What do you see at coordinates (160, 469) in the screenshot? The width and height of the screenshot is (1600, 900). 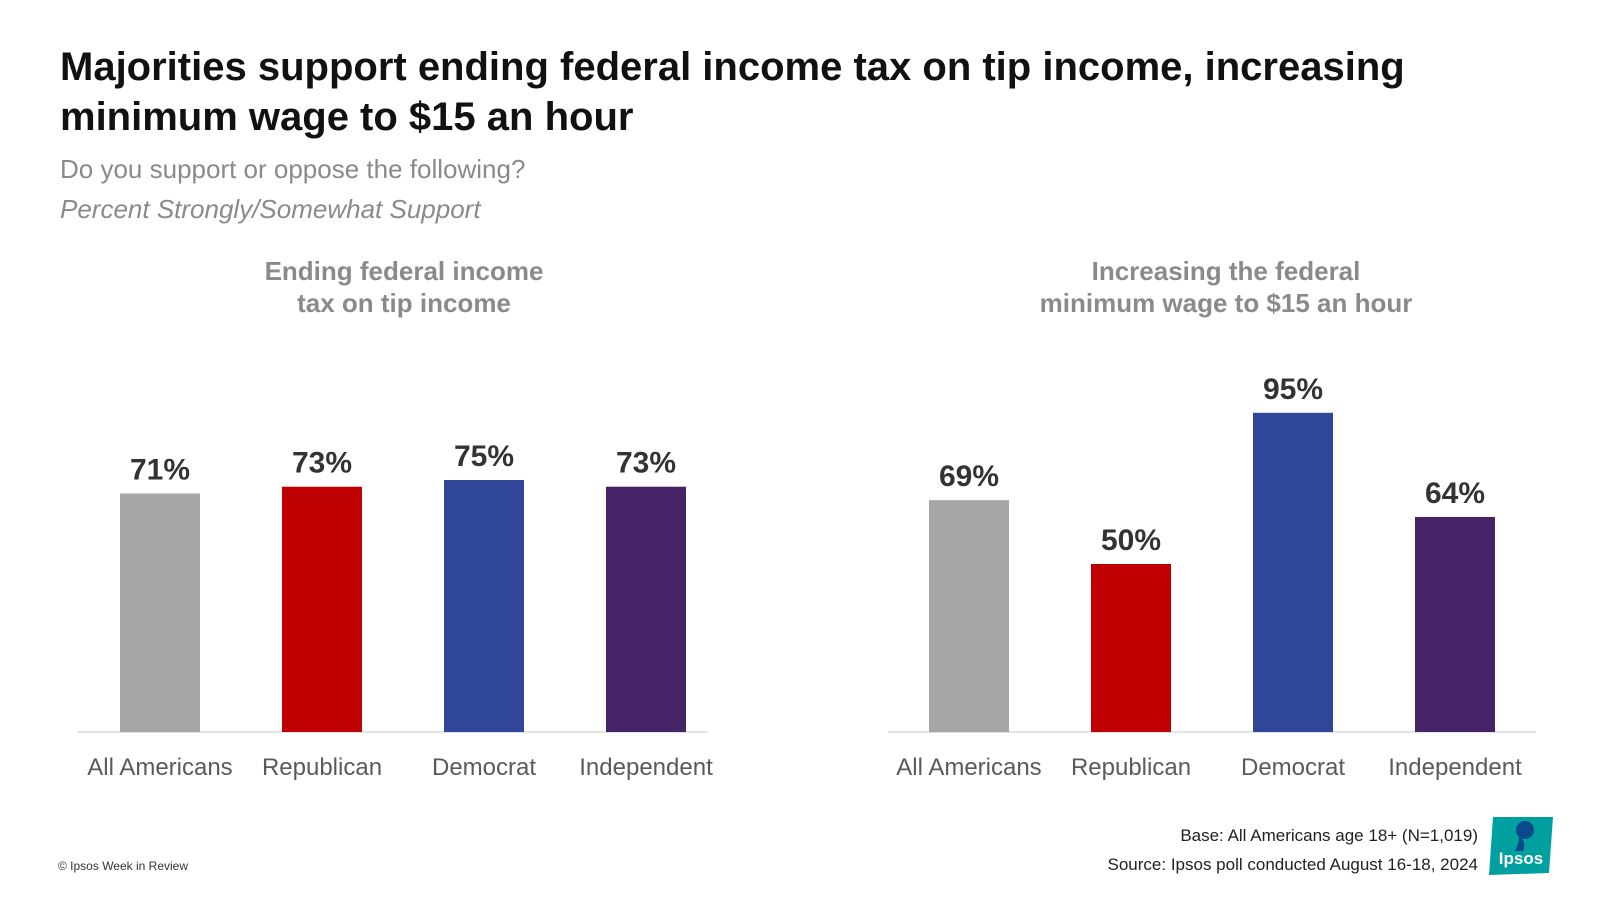 I see `panel-1-value-label-1: 71%` at bounding box center [160, 469].